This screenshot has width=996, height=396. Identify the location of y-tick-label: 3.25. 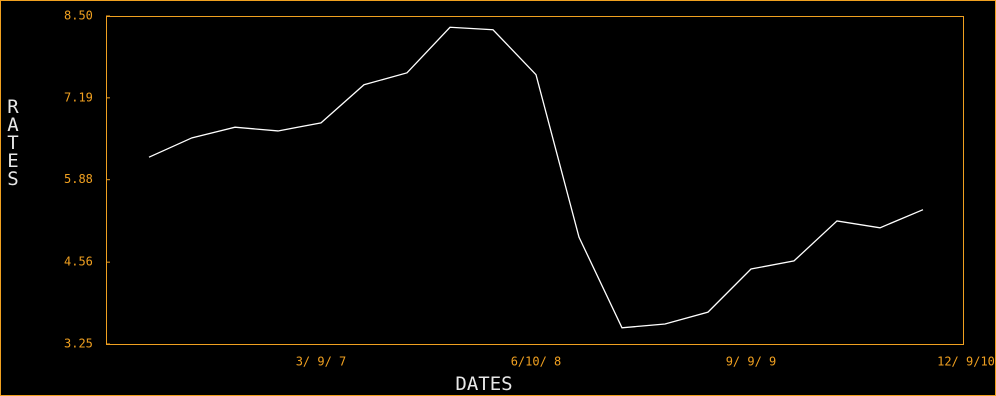
(78, 344).